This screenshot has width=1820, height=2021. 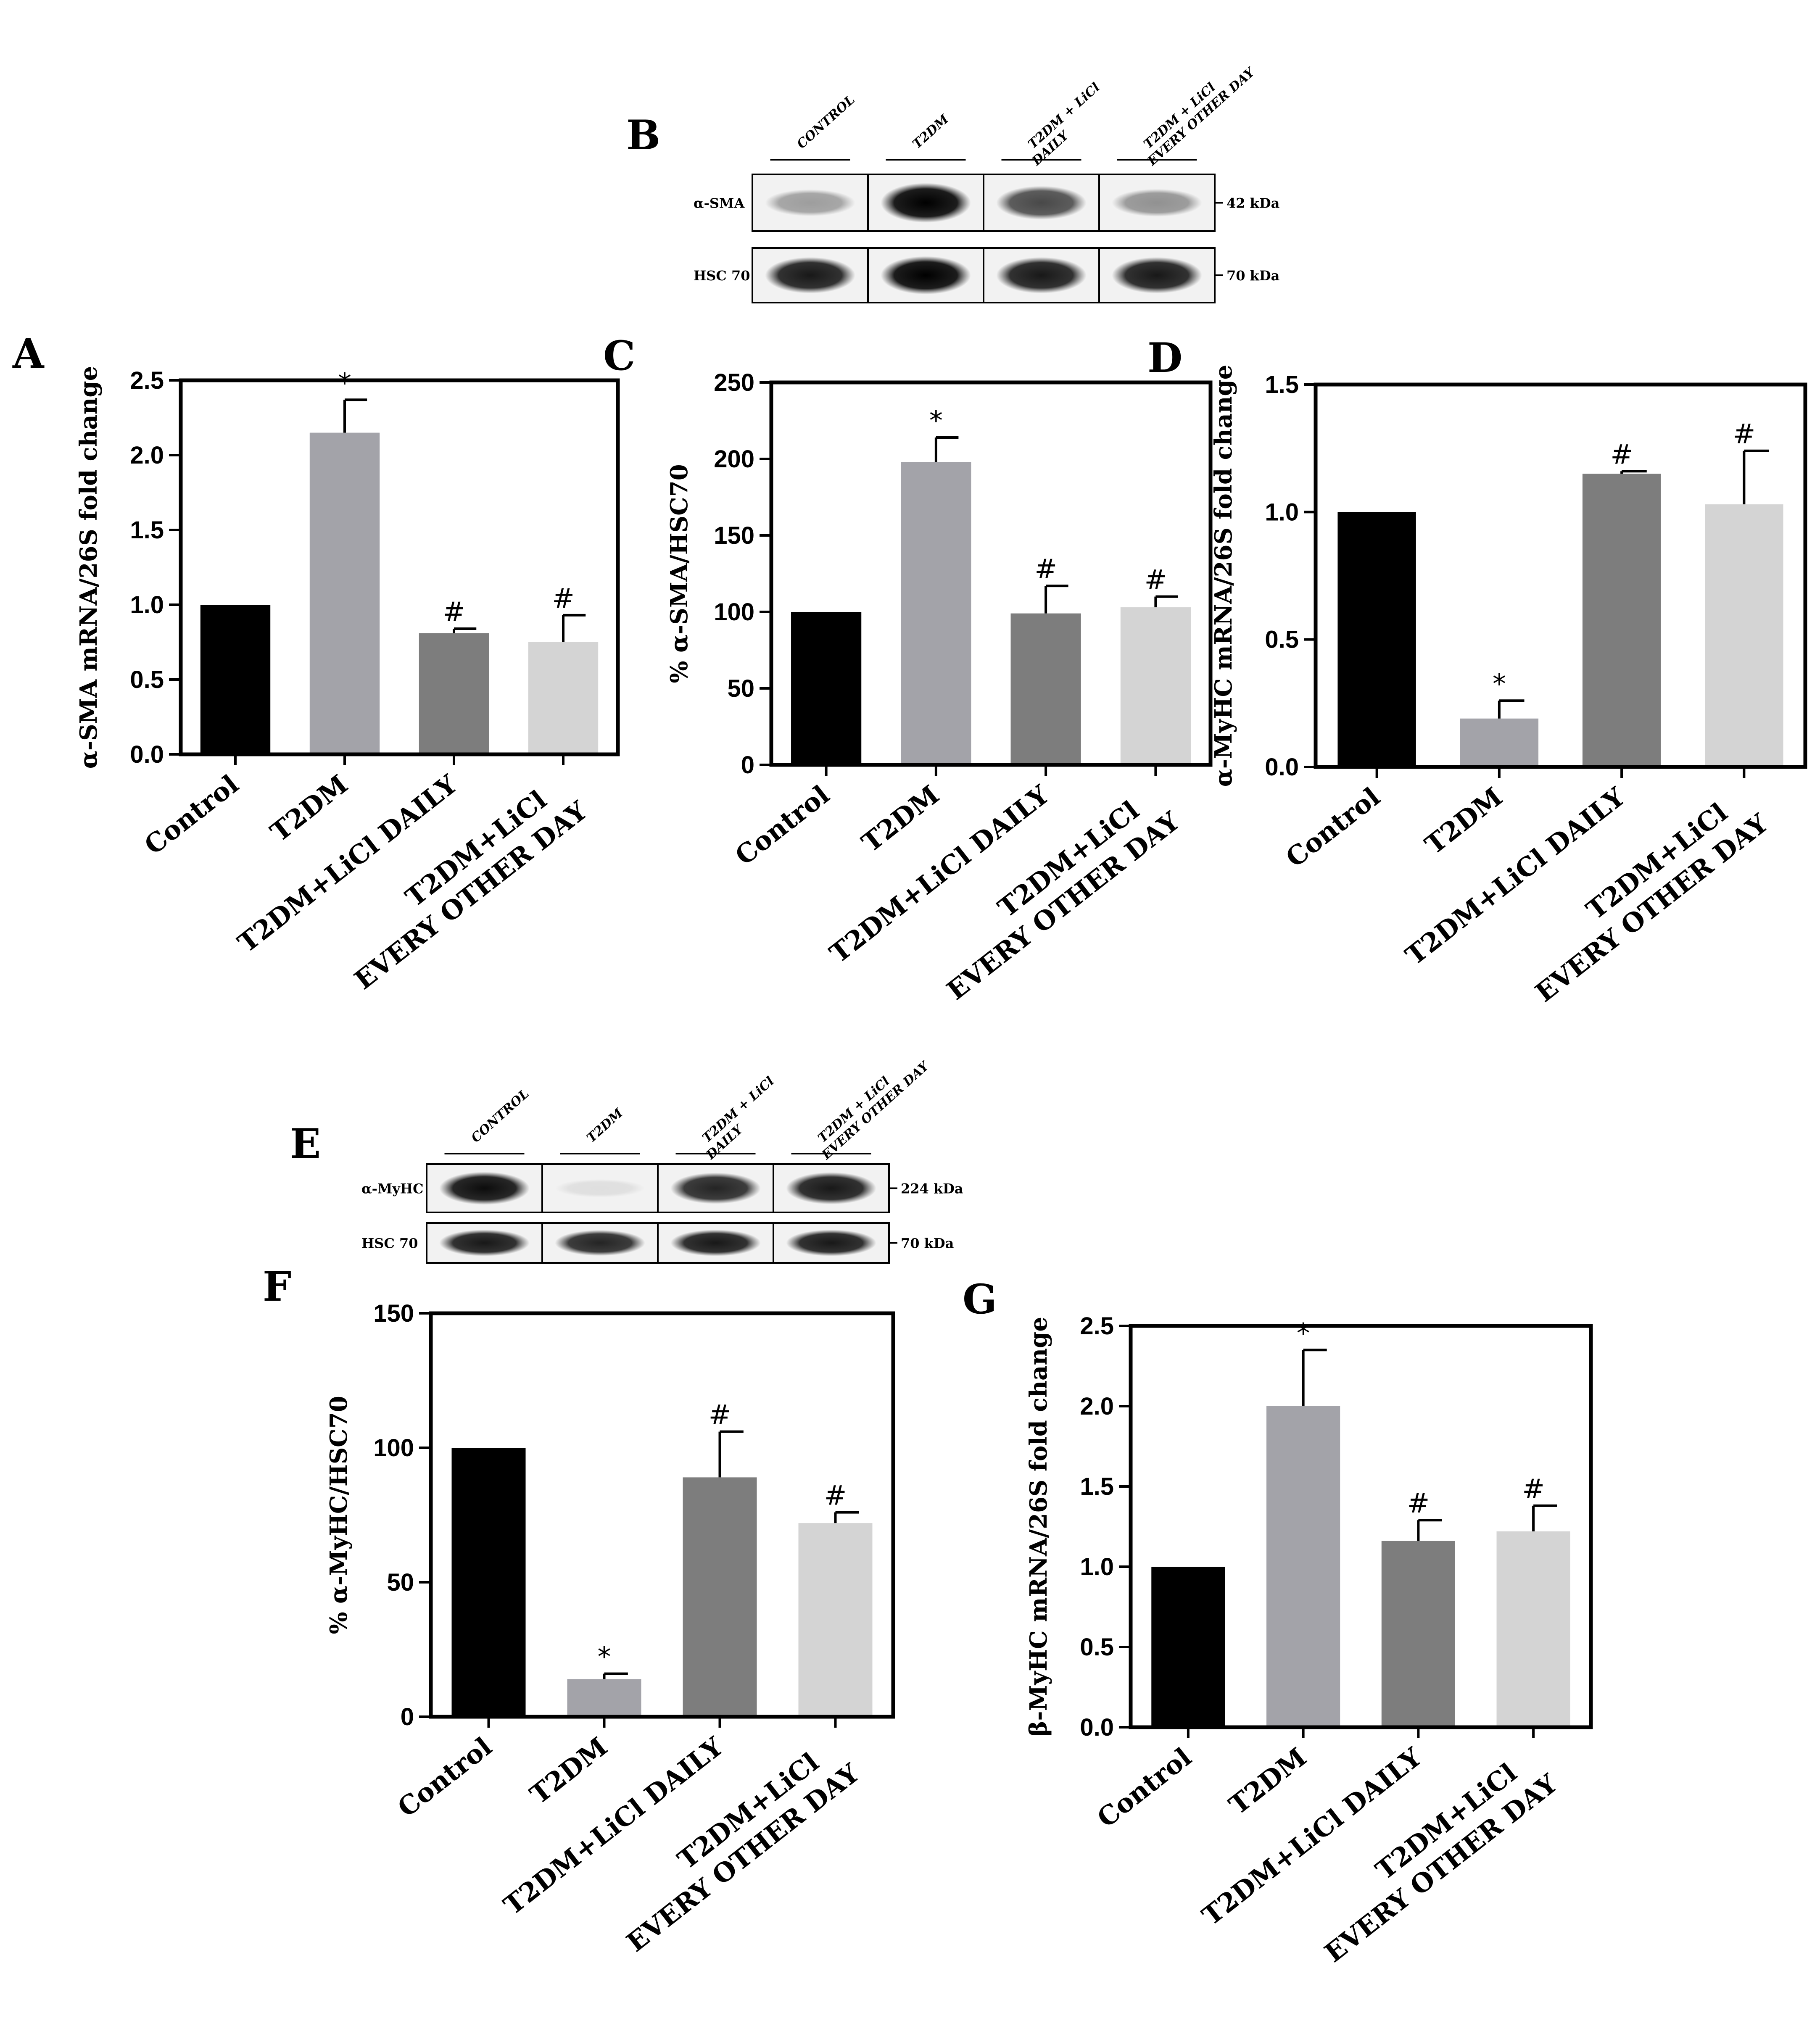 What do you see at coordinates (679, 574) in the screenshot?
I see `y-axis-label: % α-SMA/HSC70` at bounding box center [679, 574].